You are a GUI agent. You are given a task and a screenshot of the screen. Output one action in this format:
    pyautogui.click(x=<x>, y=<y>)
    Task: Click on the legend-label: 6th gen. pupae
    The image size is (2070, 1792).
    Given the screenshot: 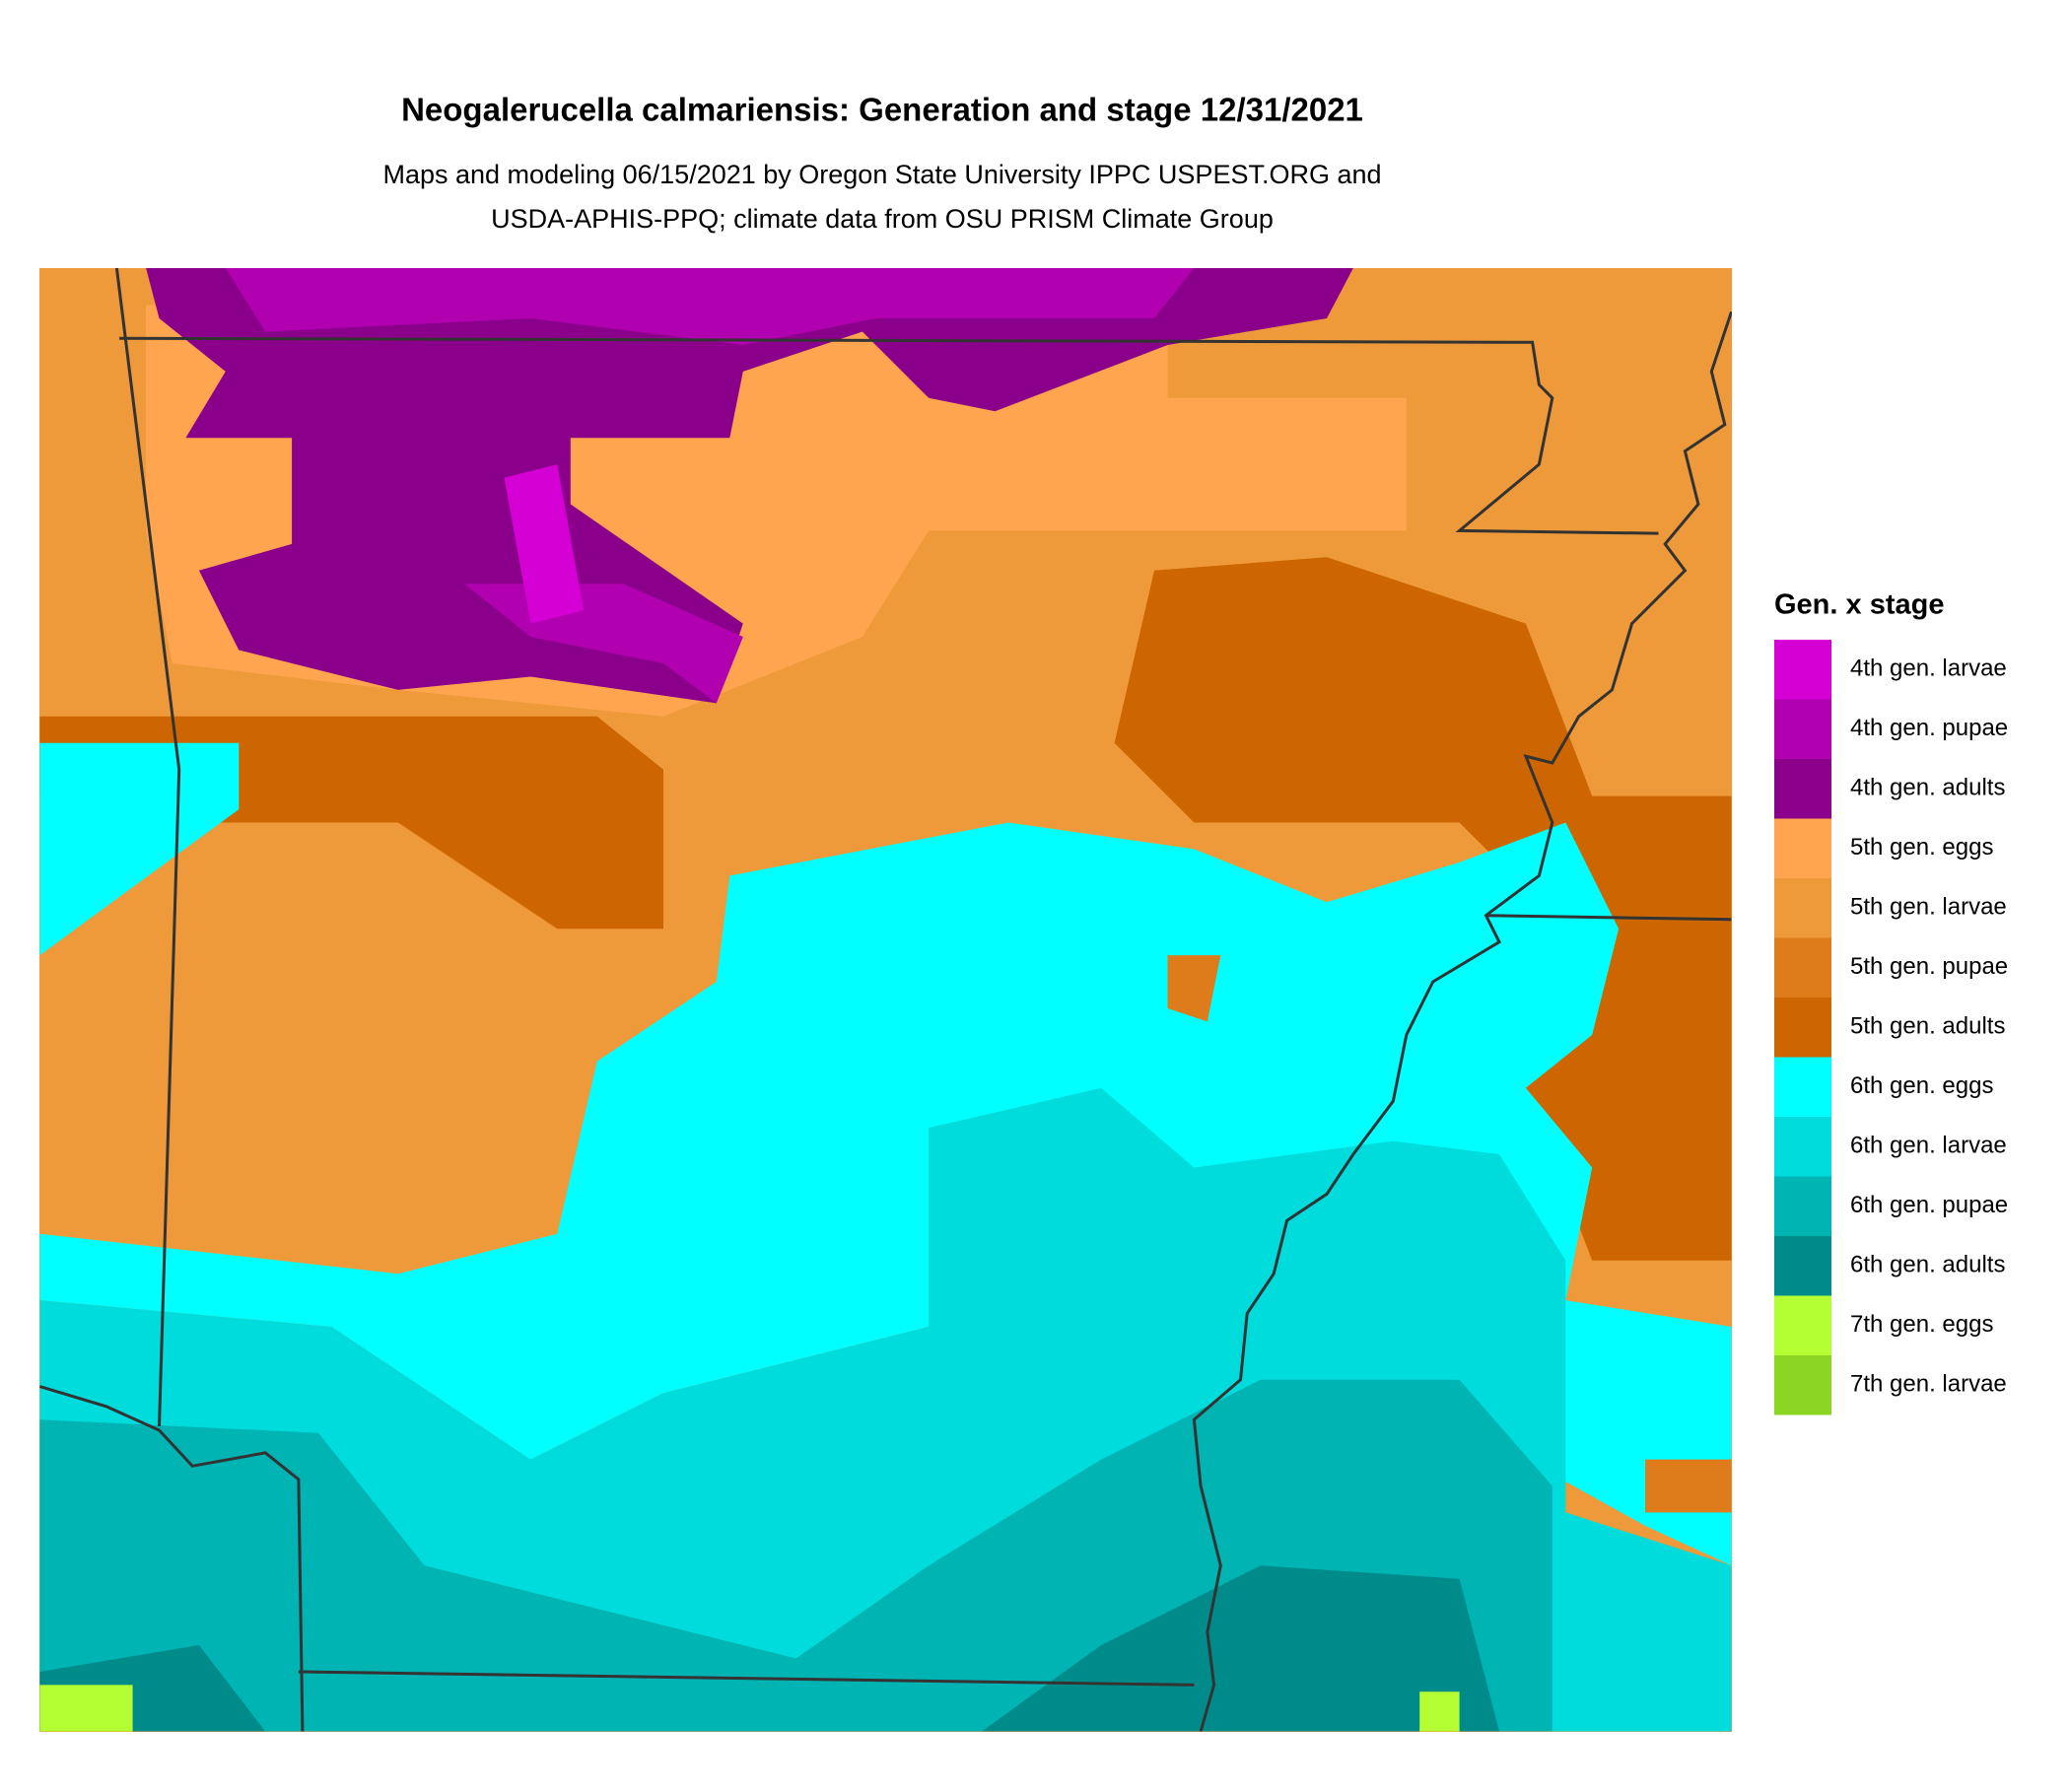 What is the action you would take?
    pyautogui.click(x=1929, y=1205)
    